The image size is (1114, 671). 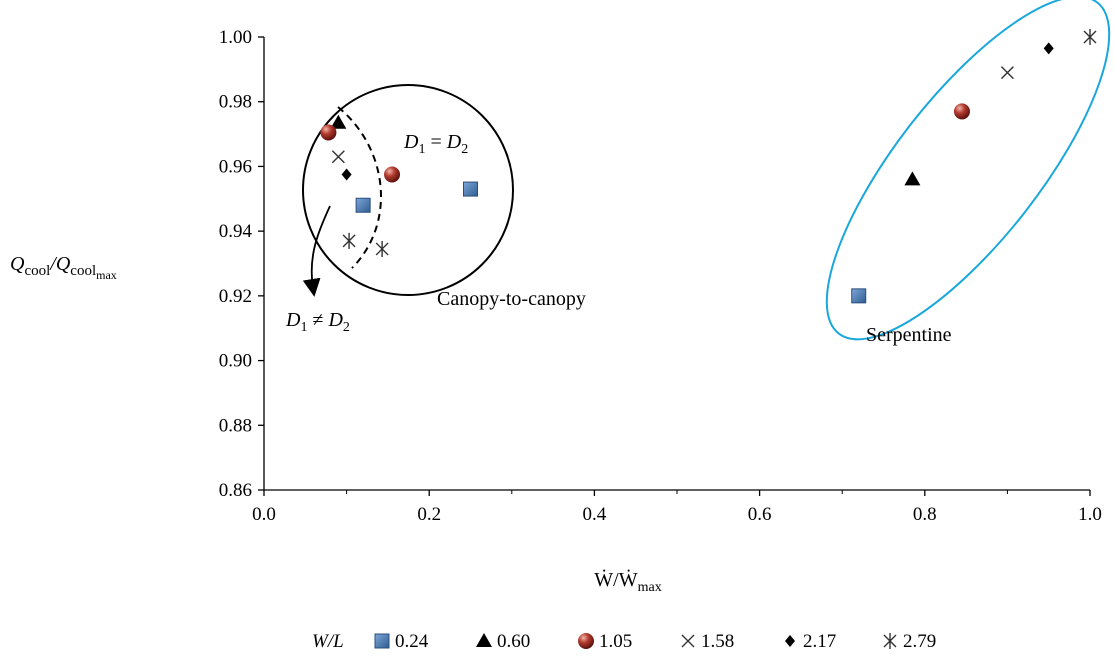 What do you see at coordinates (264, 514) in the screenshot?
I see `x-tick-label: 0.0` at bounding box center [264, 514].